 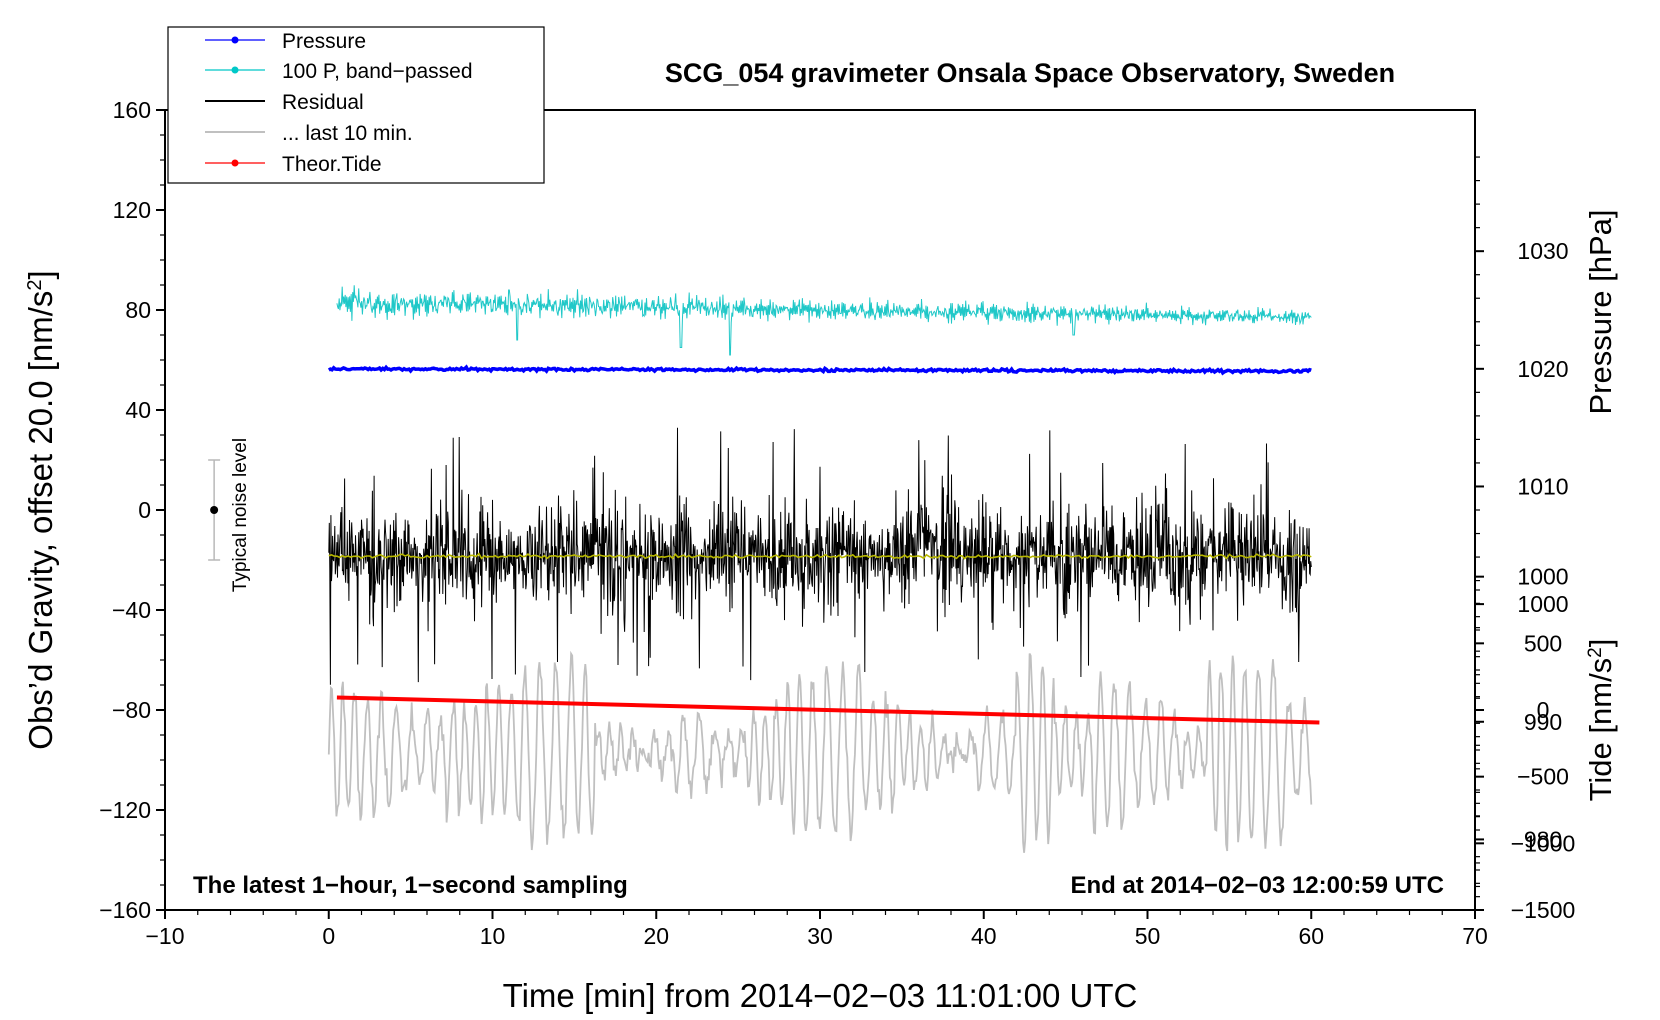 What do you see at coordinates (240, 515) in the screenshot?
I see `noise-level-label: Typical noise level` at bounding box center [240, 515].